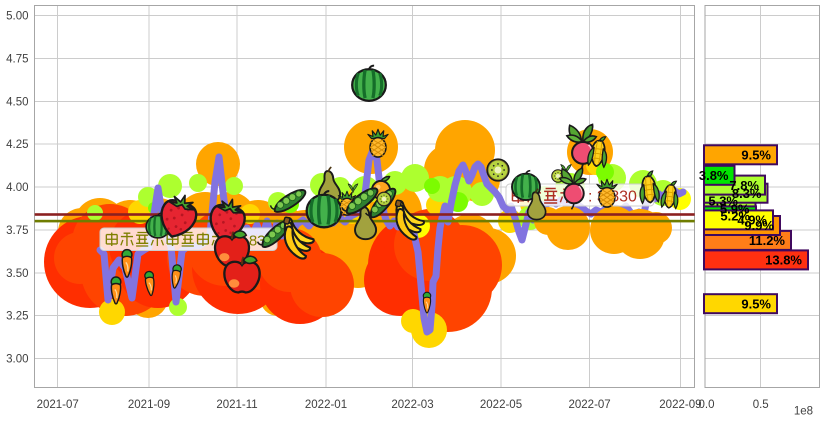 The image size is (822, 422). What do you see at coordinates (735, 208) in the screenshot?
I see `svg-text: 5.9%` at bounding box center [735, 208].